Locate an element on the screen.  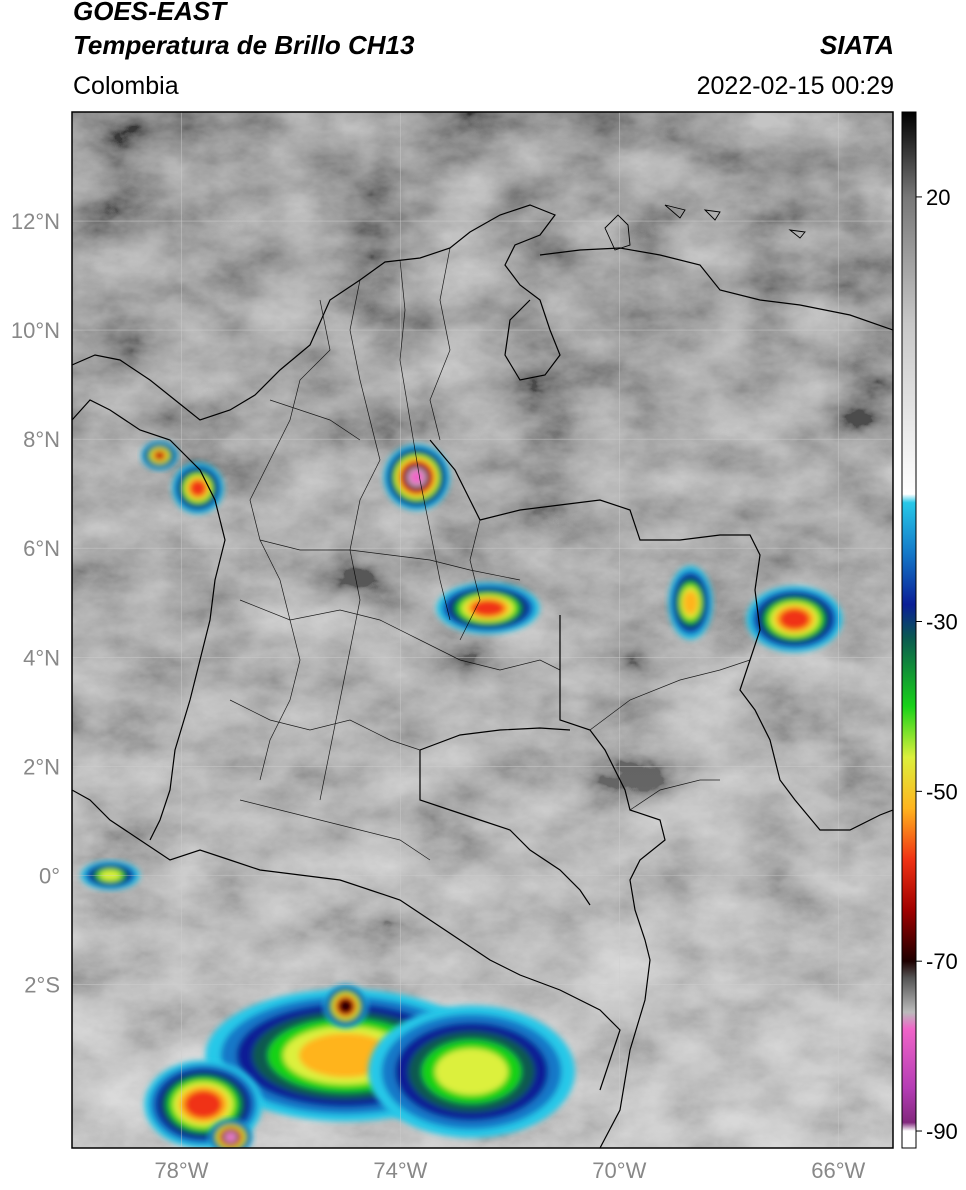
colorbar-ticks: 20 -30 -50 -70 -90 is located at coordinates (937, 664).